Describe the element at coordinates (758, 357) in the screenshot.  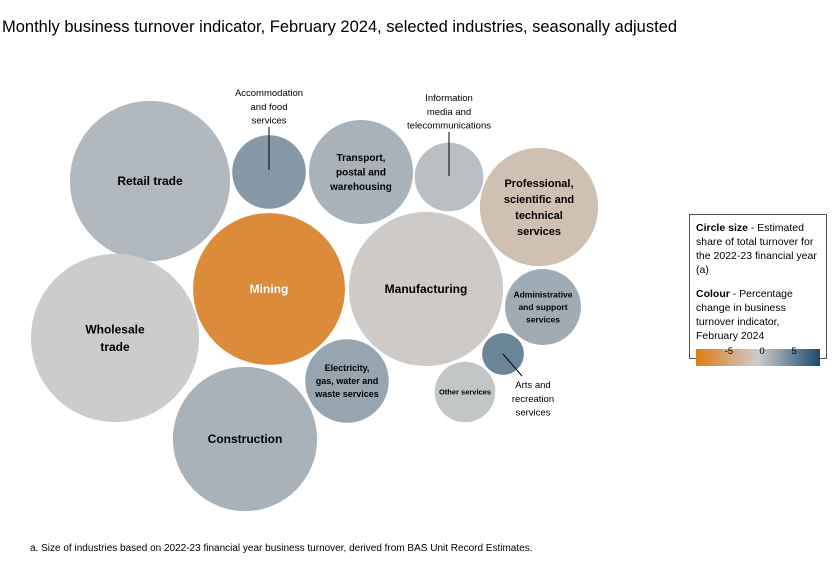
I see `colour-scale-bar` at that location.